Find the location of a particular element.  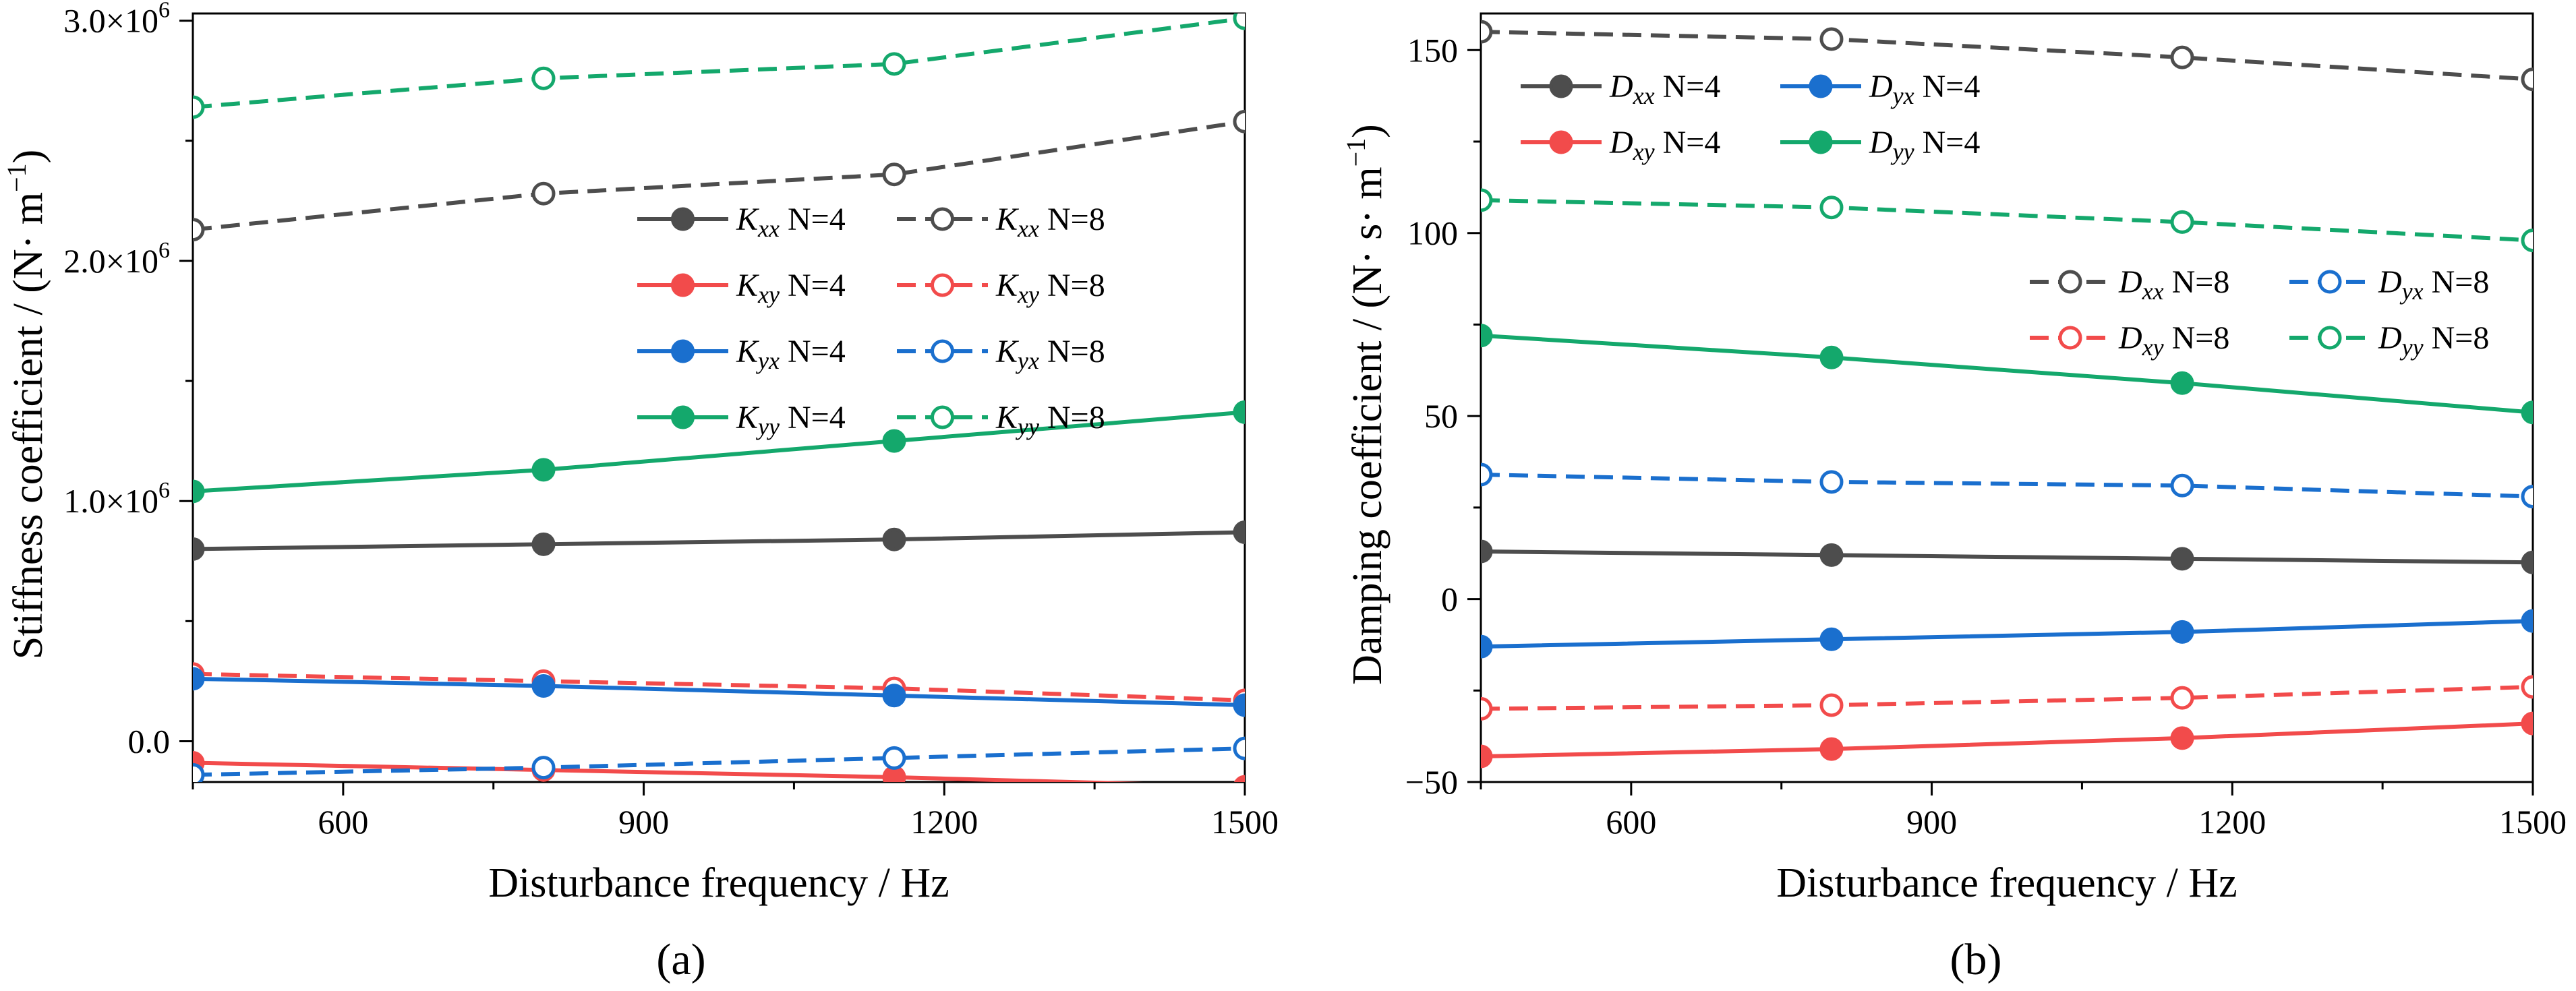

legend-label: Kxy N=4 is located at coordinates (791, 288).